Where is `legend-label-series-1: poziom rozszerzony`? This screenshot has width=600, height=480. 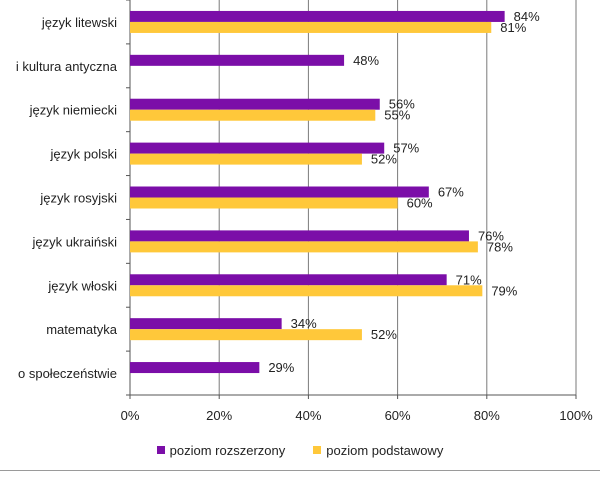
legend-label-series-1: poziom rozszerzony is located at coordinates (227, 450).